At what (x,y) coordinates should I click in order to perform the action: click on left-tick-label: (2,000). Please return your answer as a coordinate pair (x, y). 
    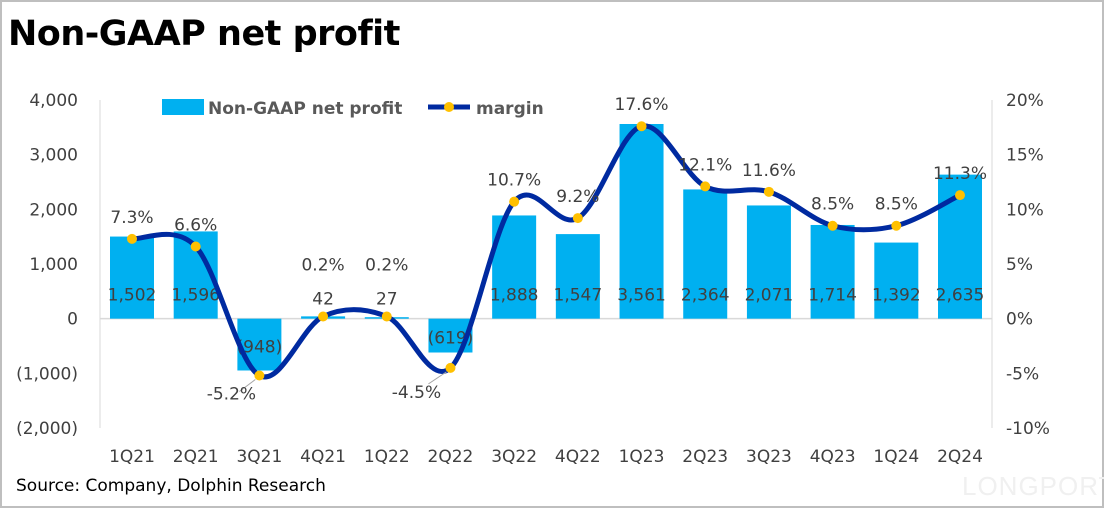
    Looking at the image, I should click on (47, 429).